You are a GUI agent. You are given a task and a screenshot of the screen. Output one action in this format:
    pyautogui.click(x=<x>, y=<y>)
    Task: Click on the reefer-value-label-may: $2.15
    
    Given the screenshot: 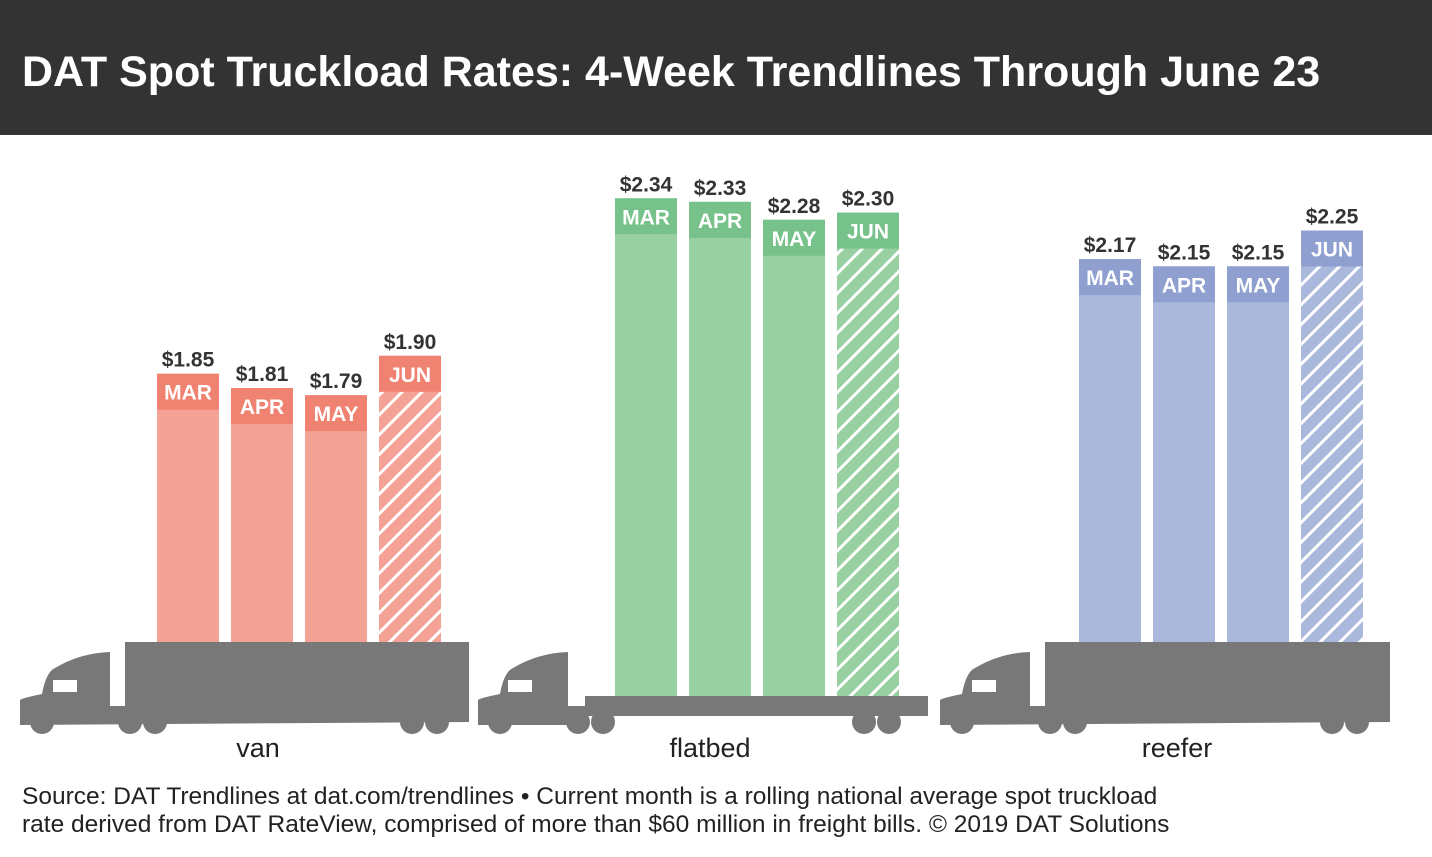 What is the action you would take?
    pyautogui.click(x=1258, y=252)
    